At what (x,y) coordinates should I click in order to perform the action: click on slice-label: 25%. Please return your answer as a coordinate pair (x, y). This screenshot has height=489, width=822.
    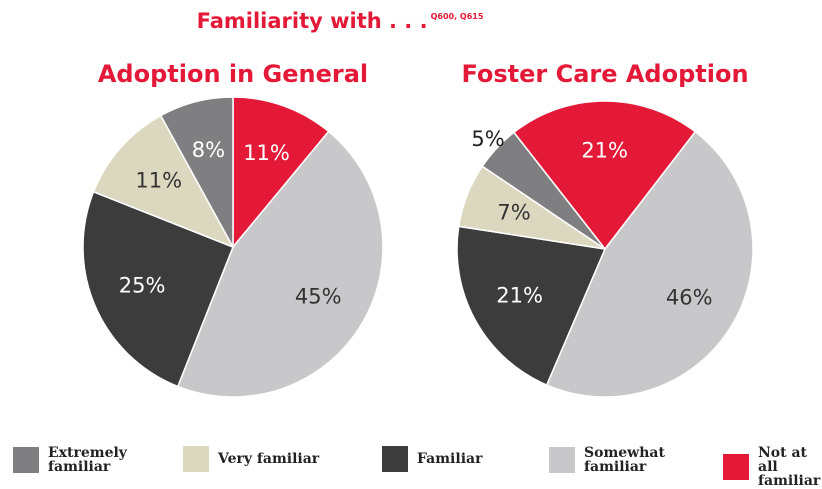
    Looking at the image, I should click on (142, 285).